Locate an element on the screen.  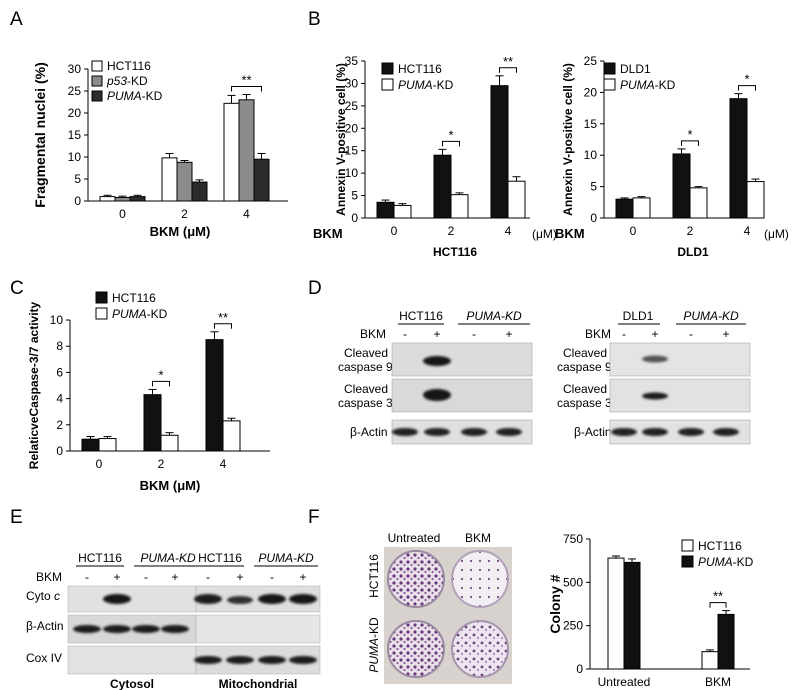
blot-d-left-group1: HCT116 is located at coordinates (421, 316).